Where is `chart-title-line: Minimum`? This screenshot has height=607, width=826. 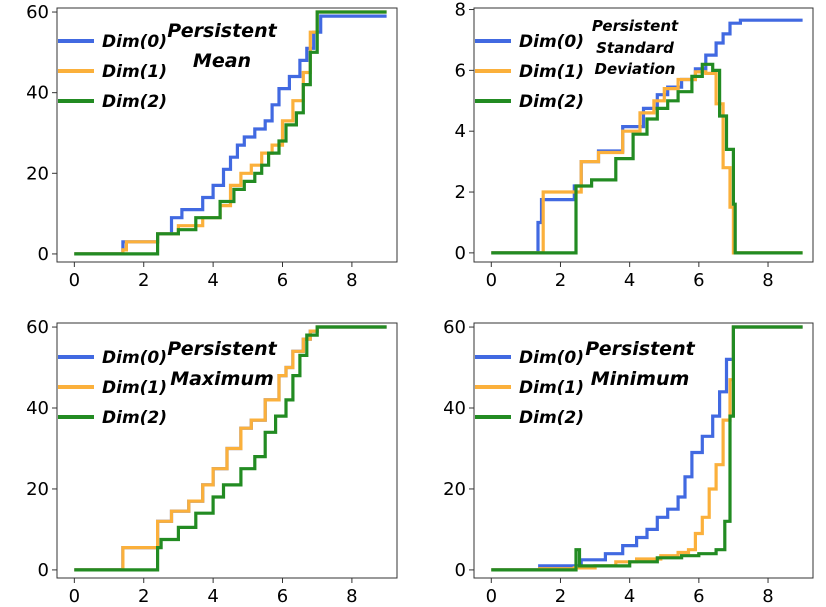
chart-title-line: Minimum is located at coordinates (640, 379).